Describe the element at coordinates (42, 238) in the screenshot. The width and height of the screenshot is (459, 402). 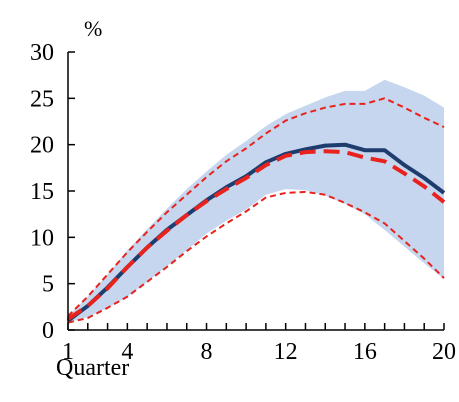
I see `y-tick-label: 10` at that location.